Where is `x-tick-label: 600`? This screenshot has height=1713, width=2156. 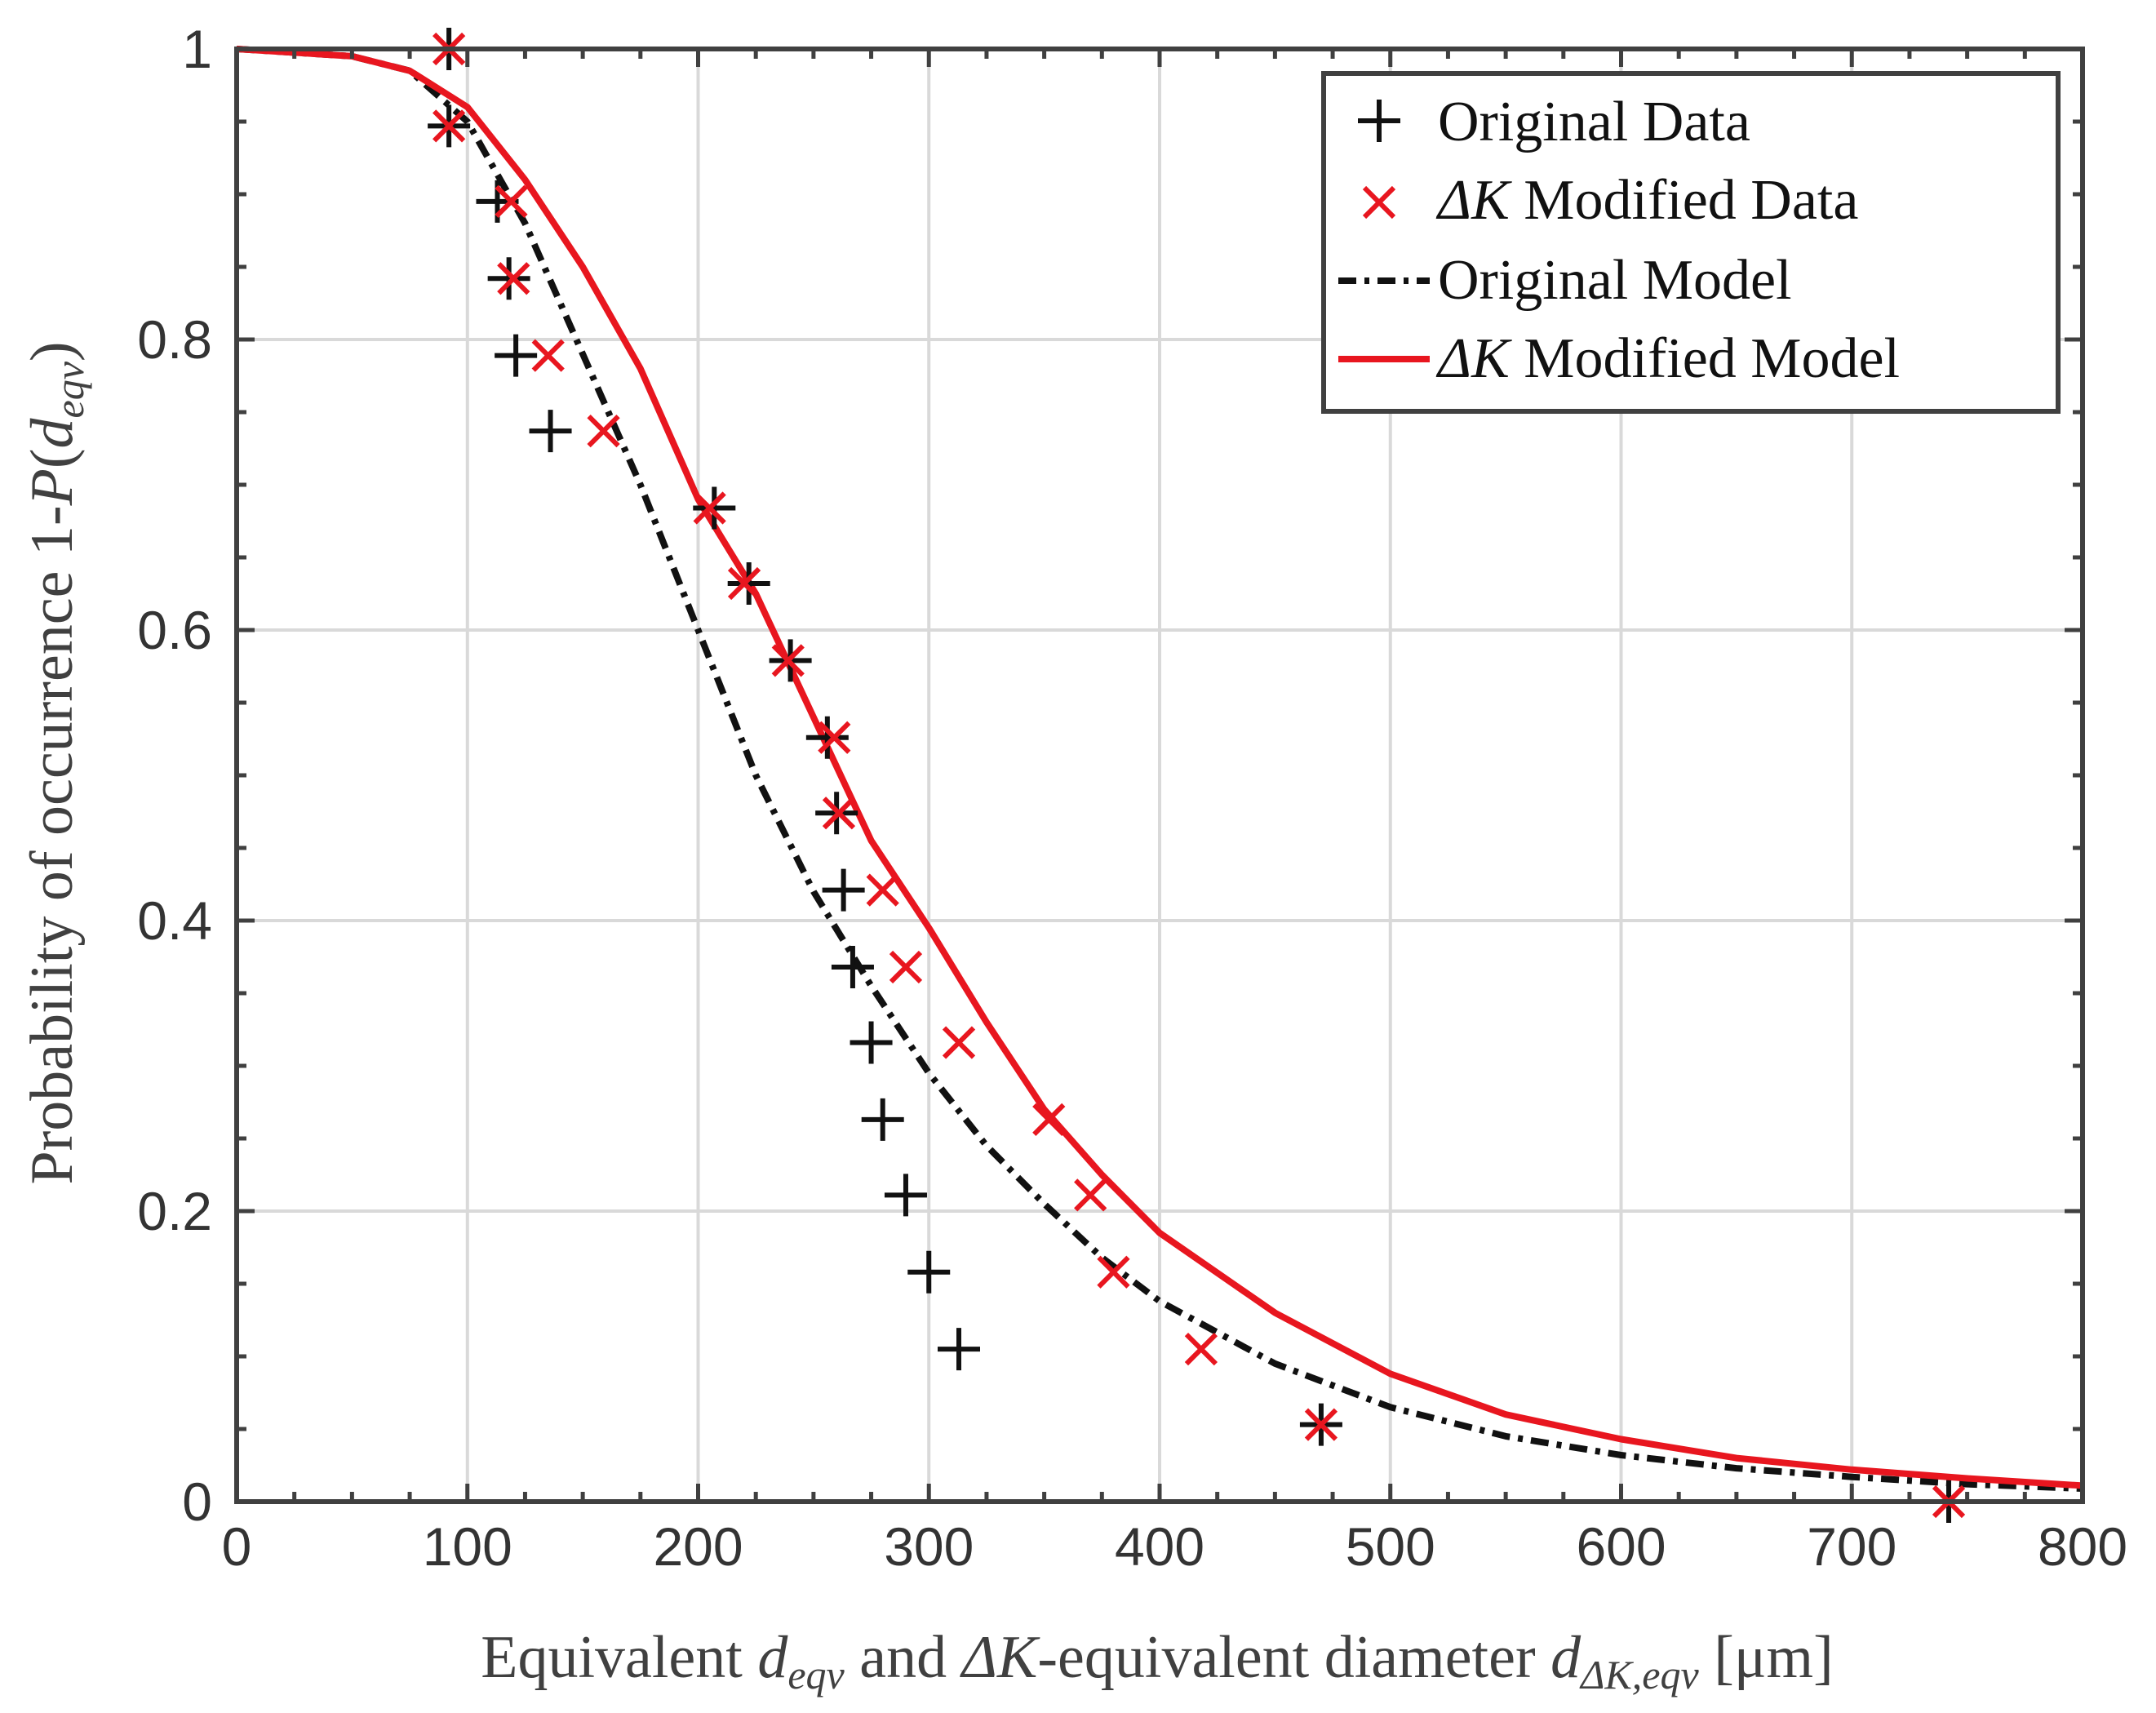 x-tick-label: 600 is located at coordinates (1621, 1546).